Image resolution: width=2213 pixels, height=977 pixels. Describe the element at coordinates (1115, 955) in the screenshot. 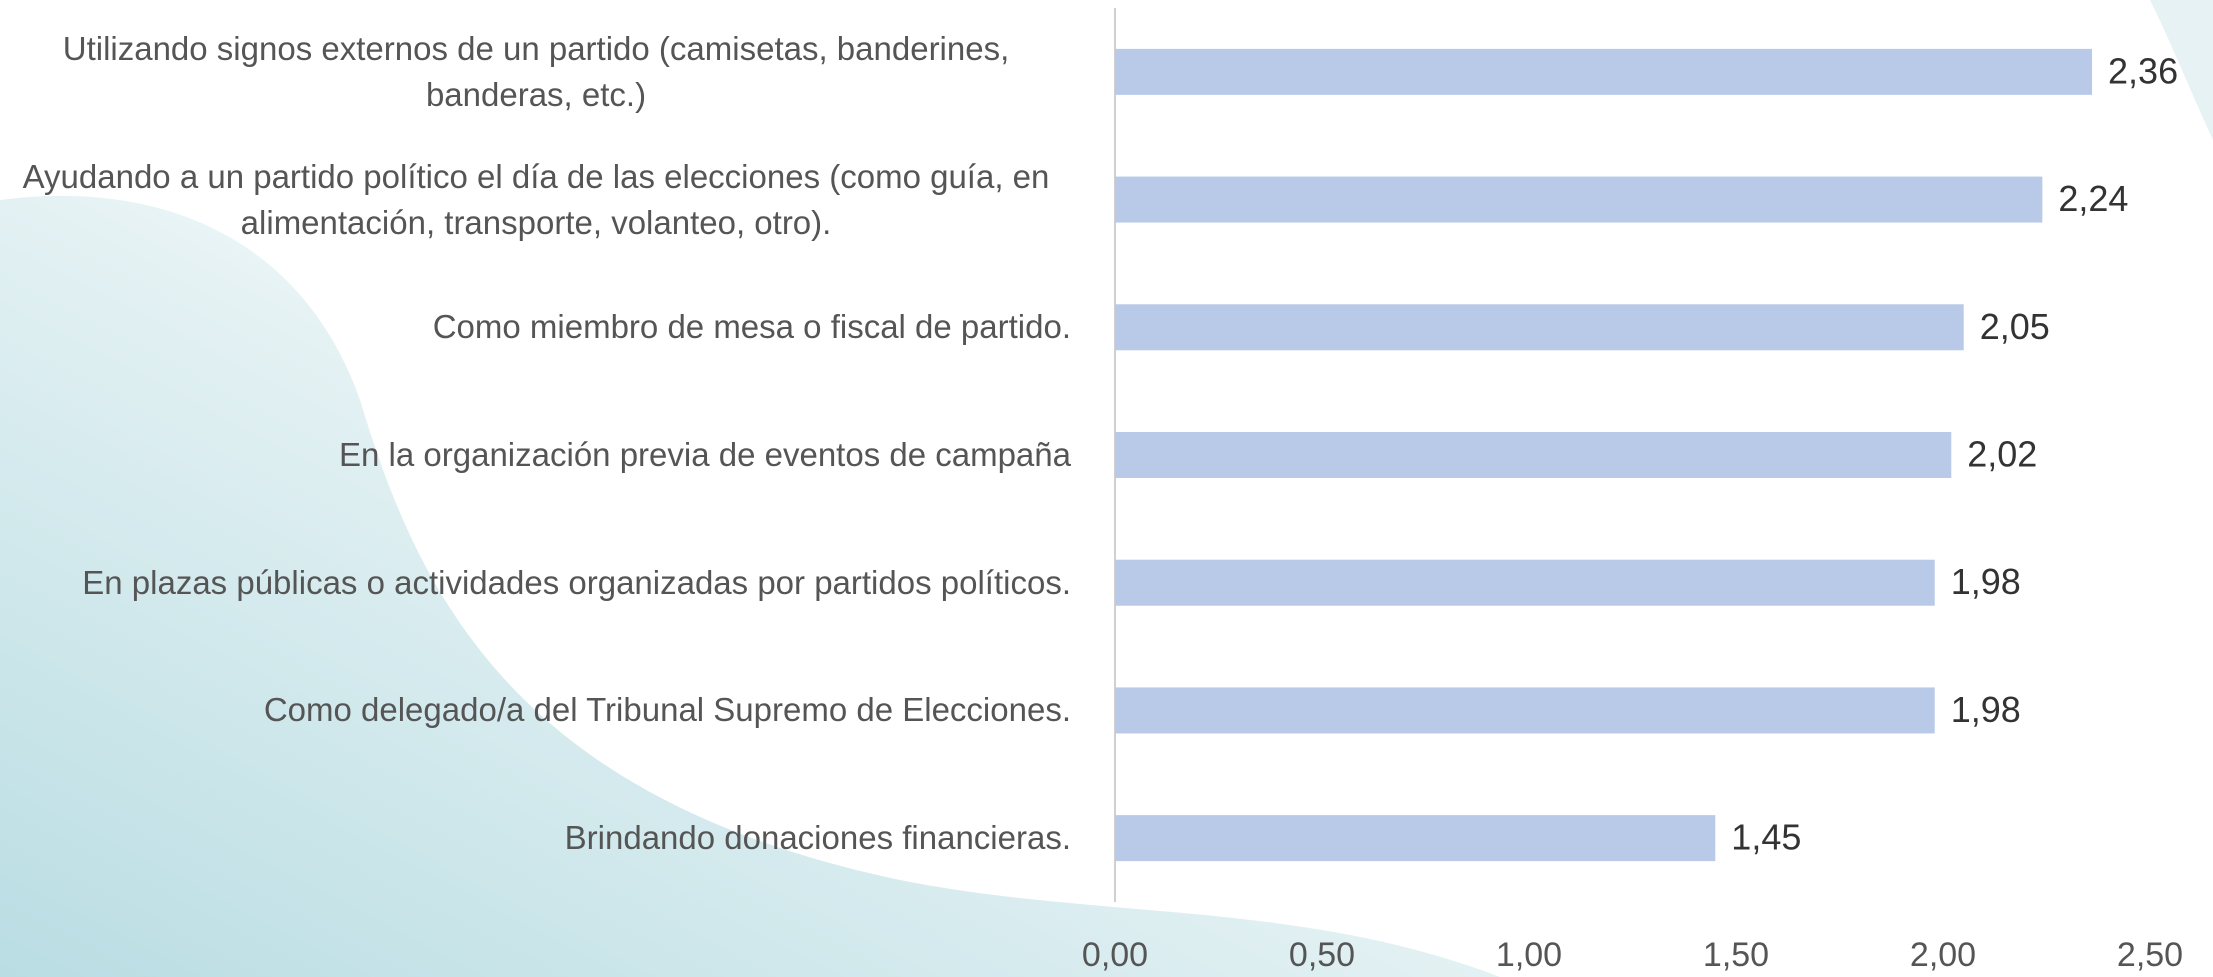

I see `x-tick-label: 0,00` at that location.